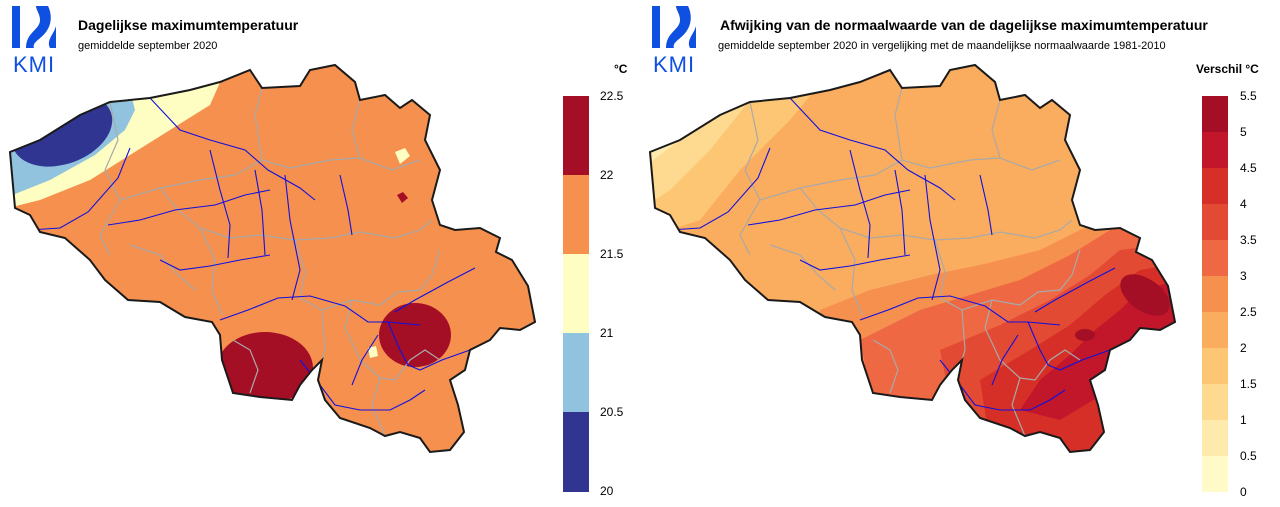  What do you see at coordinates (576, 135) in the screenshot?
I see `legend-swatch-22-22.5` at bounding box center [576, 135].